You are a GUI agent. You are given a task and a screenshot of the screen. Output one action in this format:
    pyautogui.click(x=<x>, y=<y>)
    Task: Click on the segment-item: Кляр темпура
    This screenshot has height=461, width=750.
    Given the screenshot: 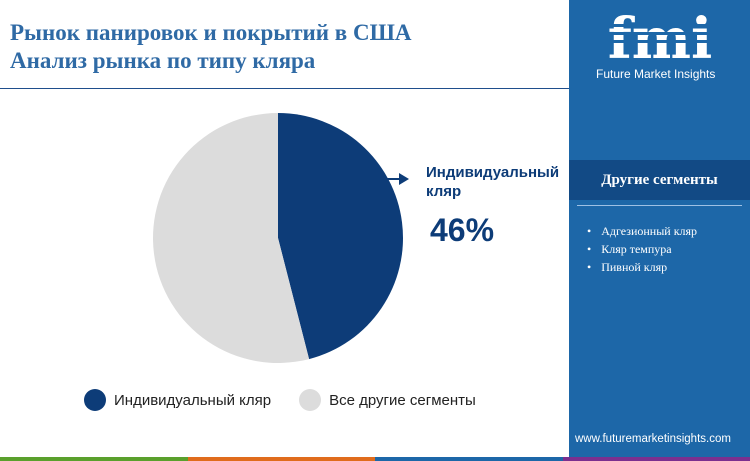 What is the action you would take?
    pyautogui.click(x=642, y=249)
    